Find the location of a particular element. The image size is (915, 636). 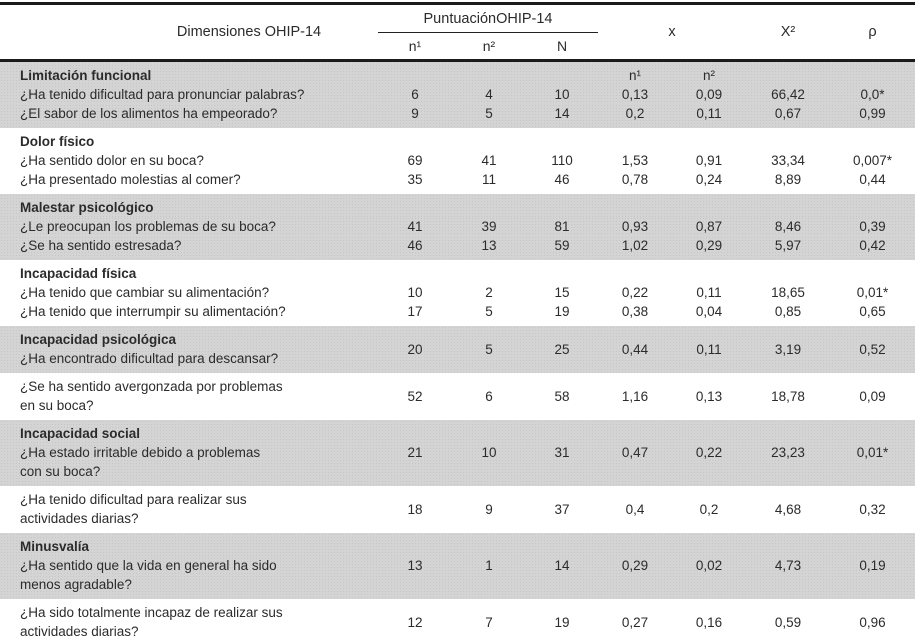

value-cell: 0,4 is located at coordinates (635, 509).